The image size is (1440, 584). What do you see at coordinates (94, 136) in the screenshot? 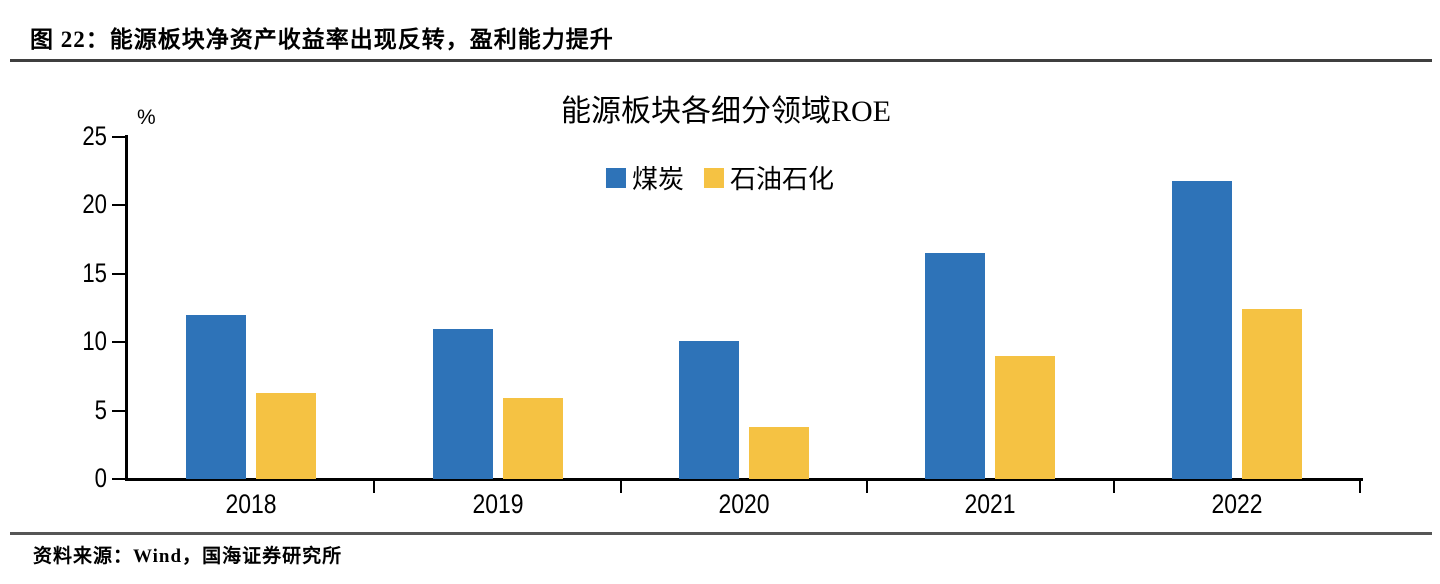
I see `y-axis-tick-label: 25` at bounding box center [94, 136].